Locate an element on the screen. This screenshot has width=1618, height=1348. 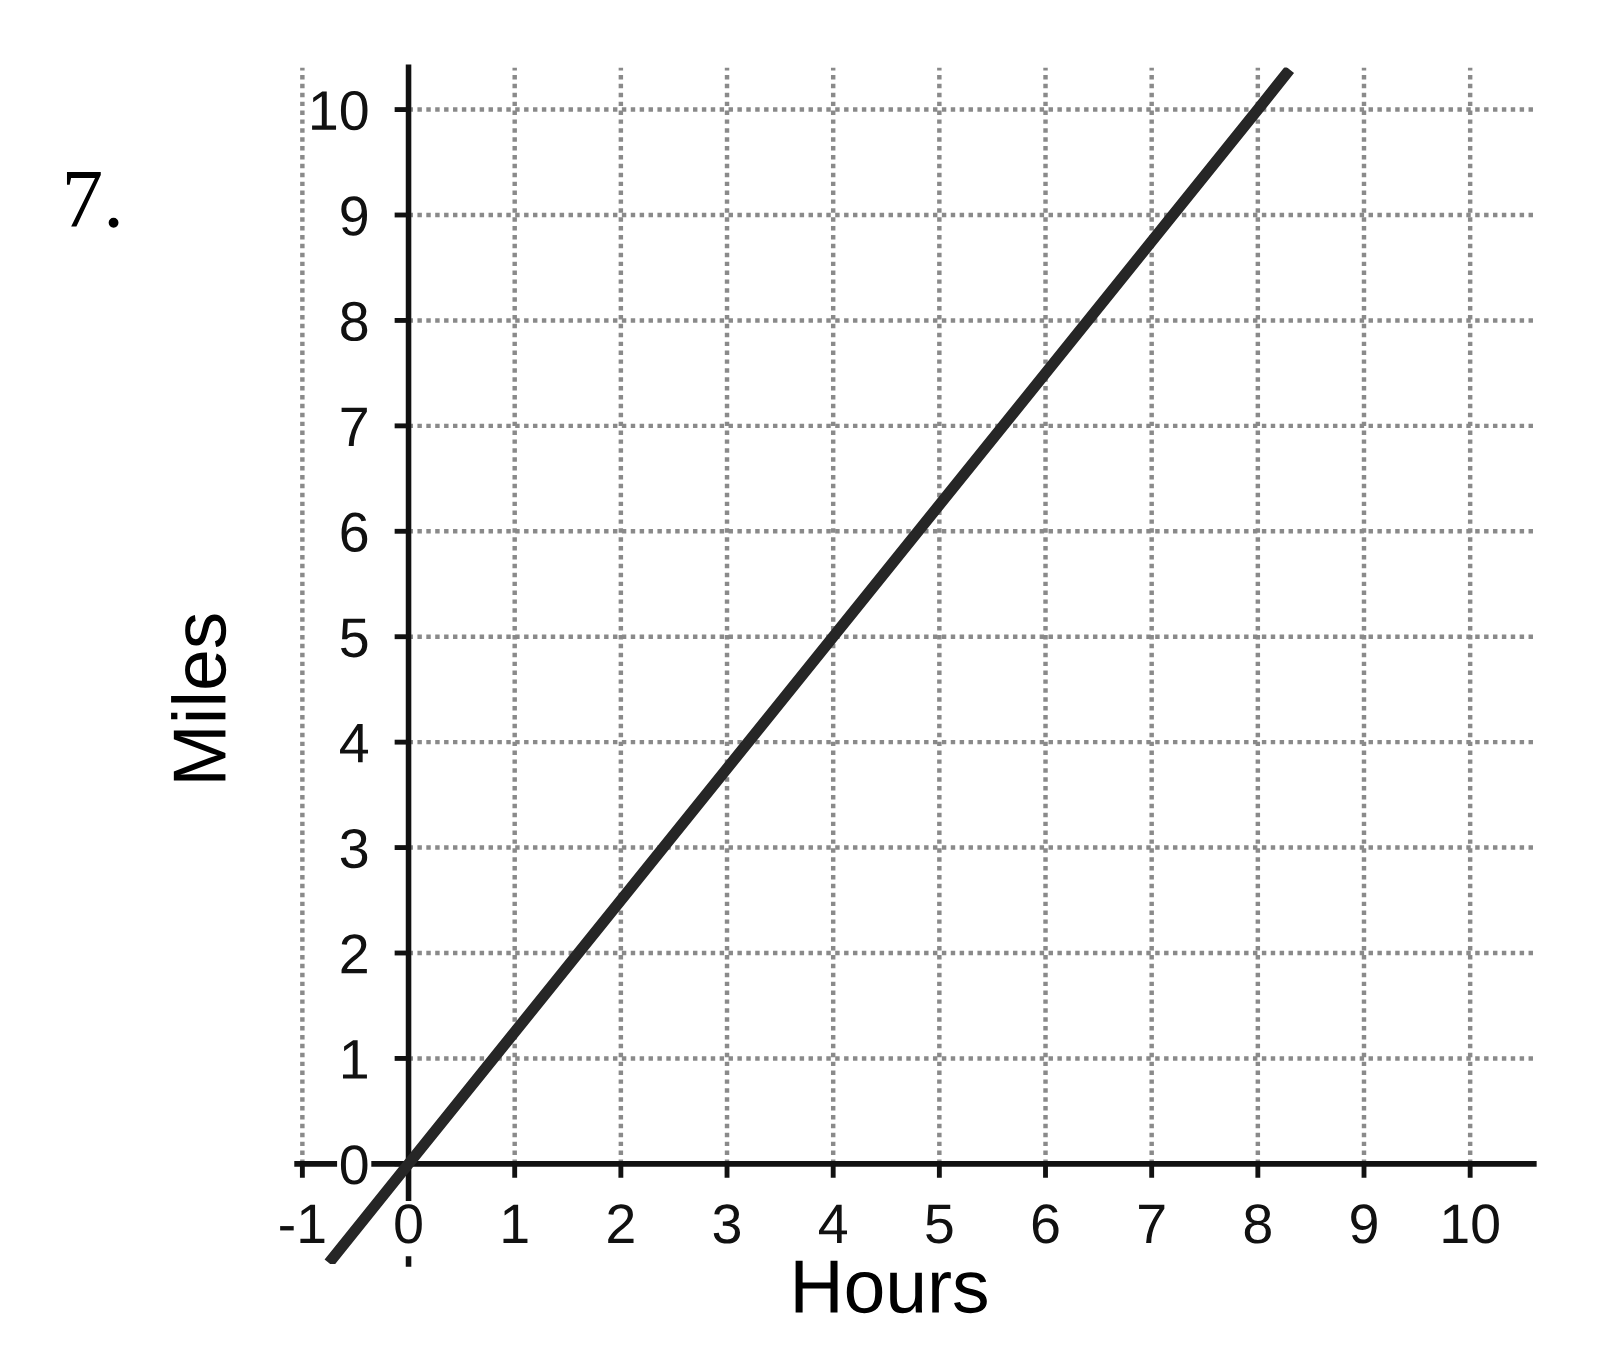
x-tick-label: -1 is located at coordinates (302, 1224).